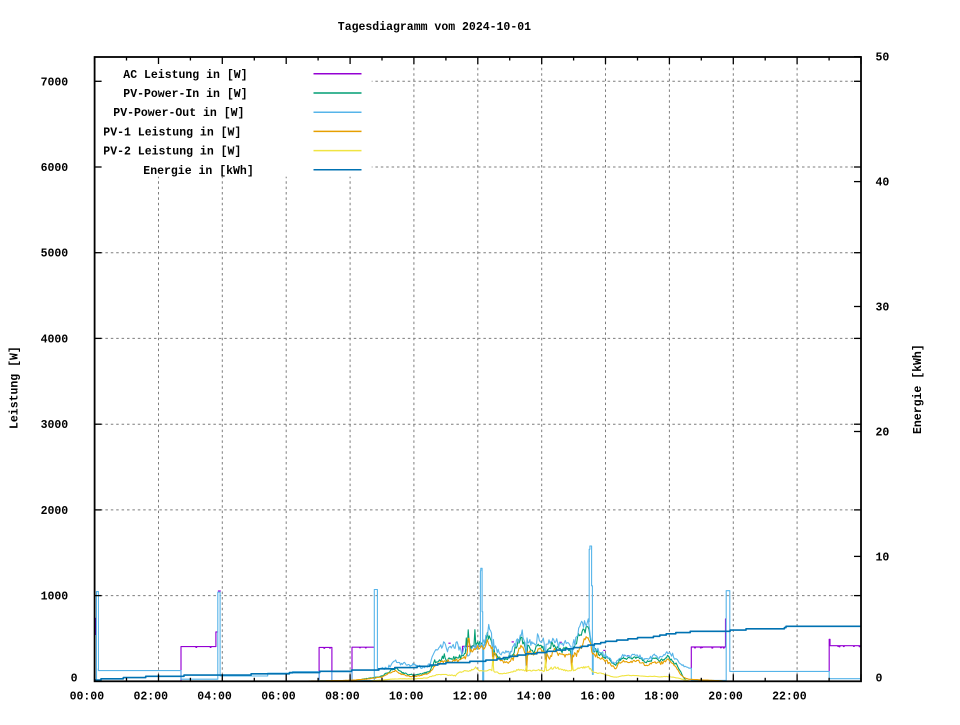 The height and width of the screenshot is (725, 960). I want to click on svg-text: PV-Power-In in [W], so click(185, 94).